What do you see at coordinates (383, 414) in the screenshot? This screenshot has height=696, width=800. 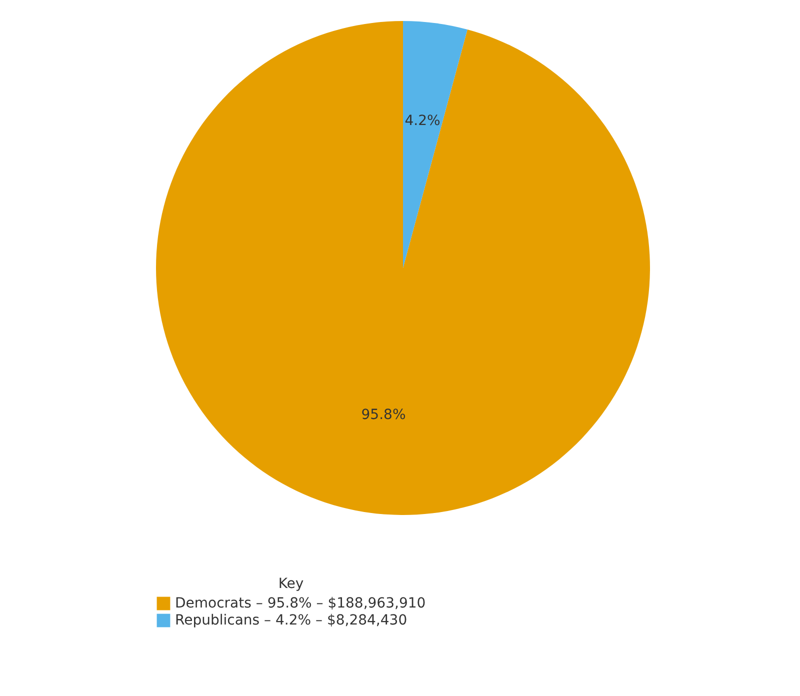 I see `data-label: 95.8%` at bounding box center [383, 414].